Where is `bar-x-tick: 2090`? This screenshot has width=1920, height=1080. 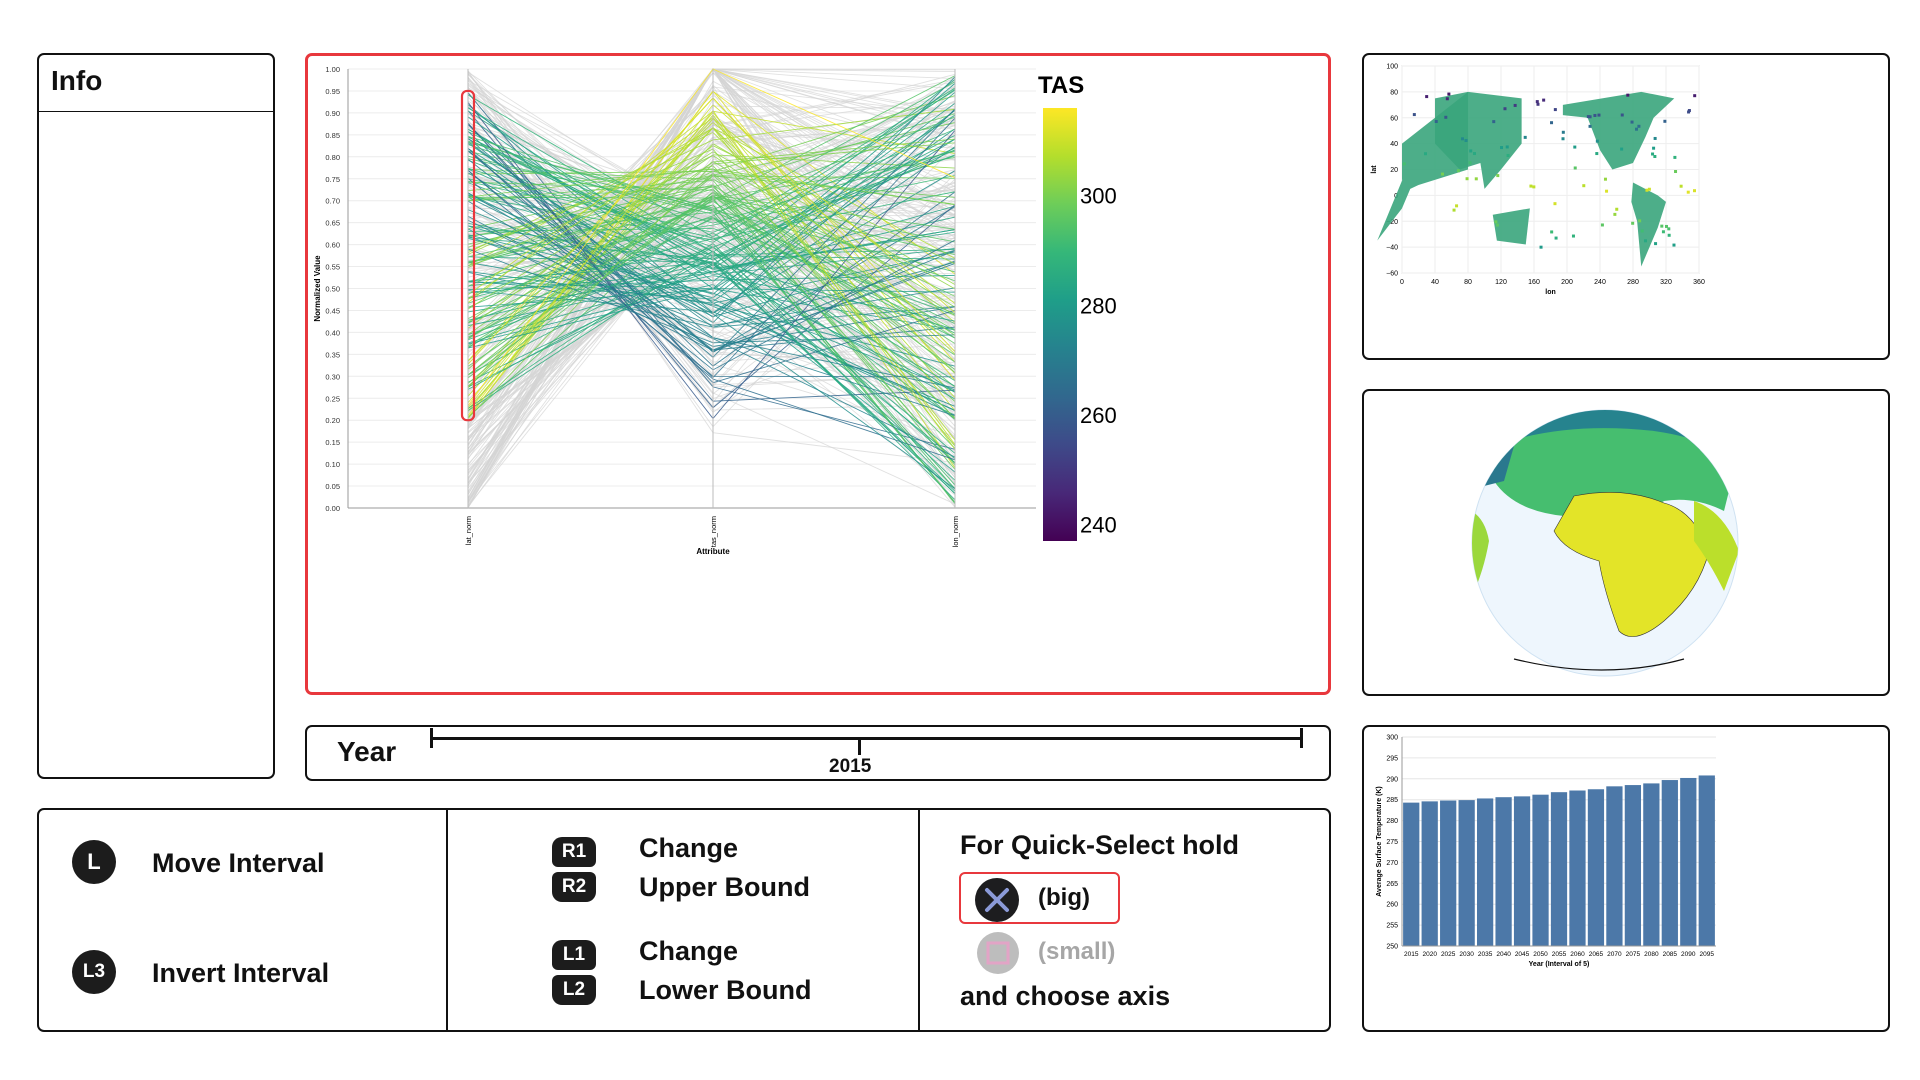 bar-x-tick: 2090 is located at coordinates (1688, 954).